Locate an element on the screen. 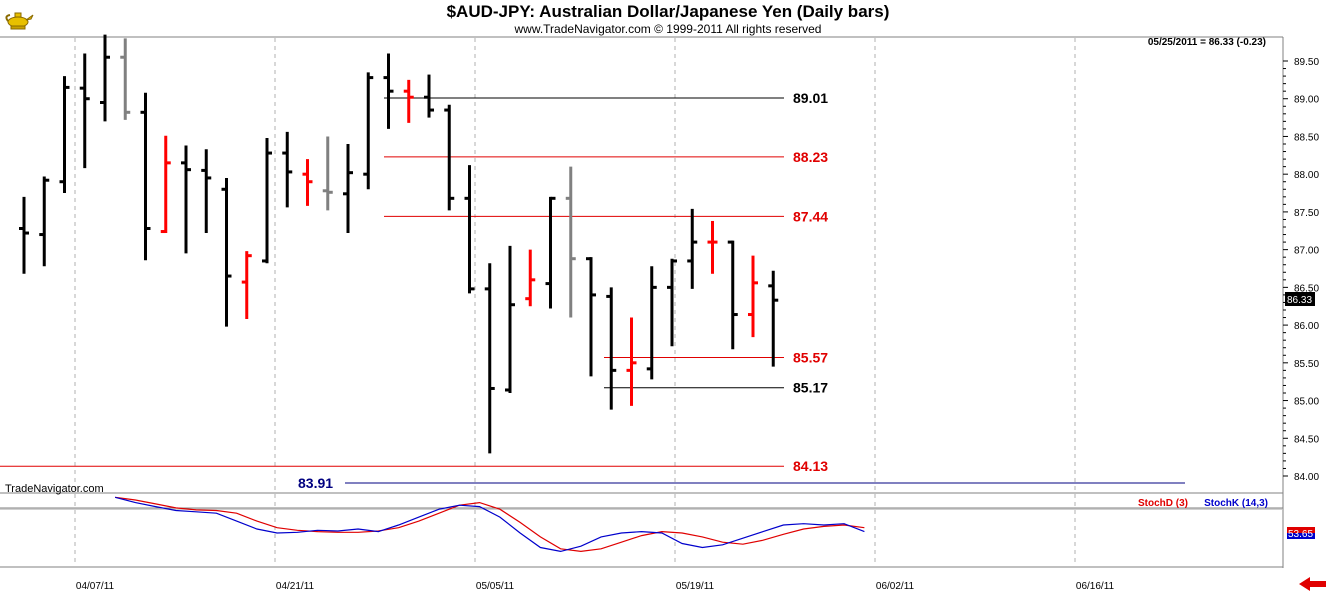 The image size is (1336, 597). x-tick-label: 04/07/11 is located at coordinates (95, 586).